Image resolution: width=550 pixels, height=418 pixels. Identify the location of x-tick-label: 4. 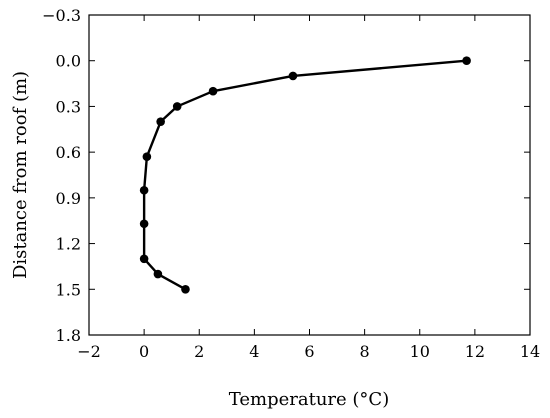
(254, 351).